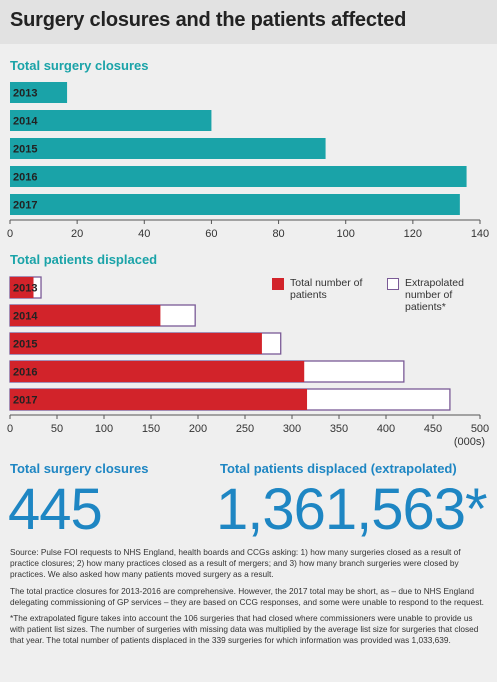 Image resolution: width=497 pixels, height=682 pixels. What do you see at coordinates (151, 429) in the screenshot?
I see `patients-x-tick-label: 150` at bounding box center [151, 429].